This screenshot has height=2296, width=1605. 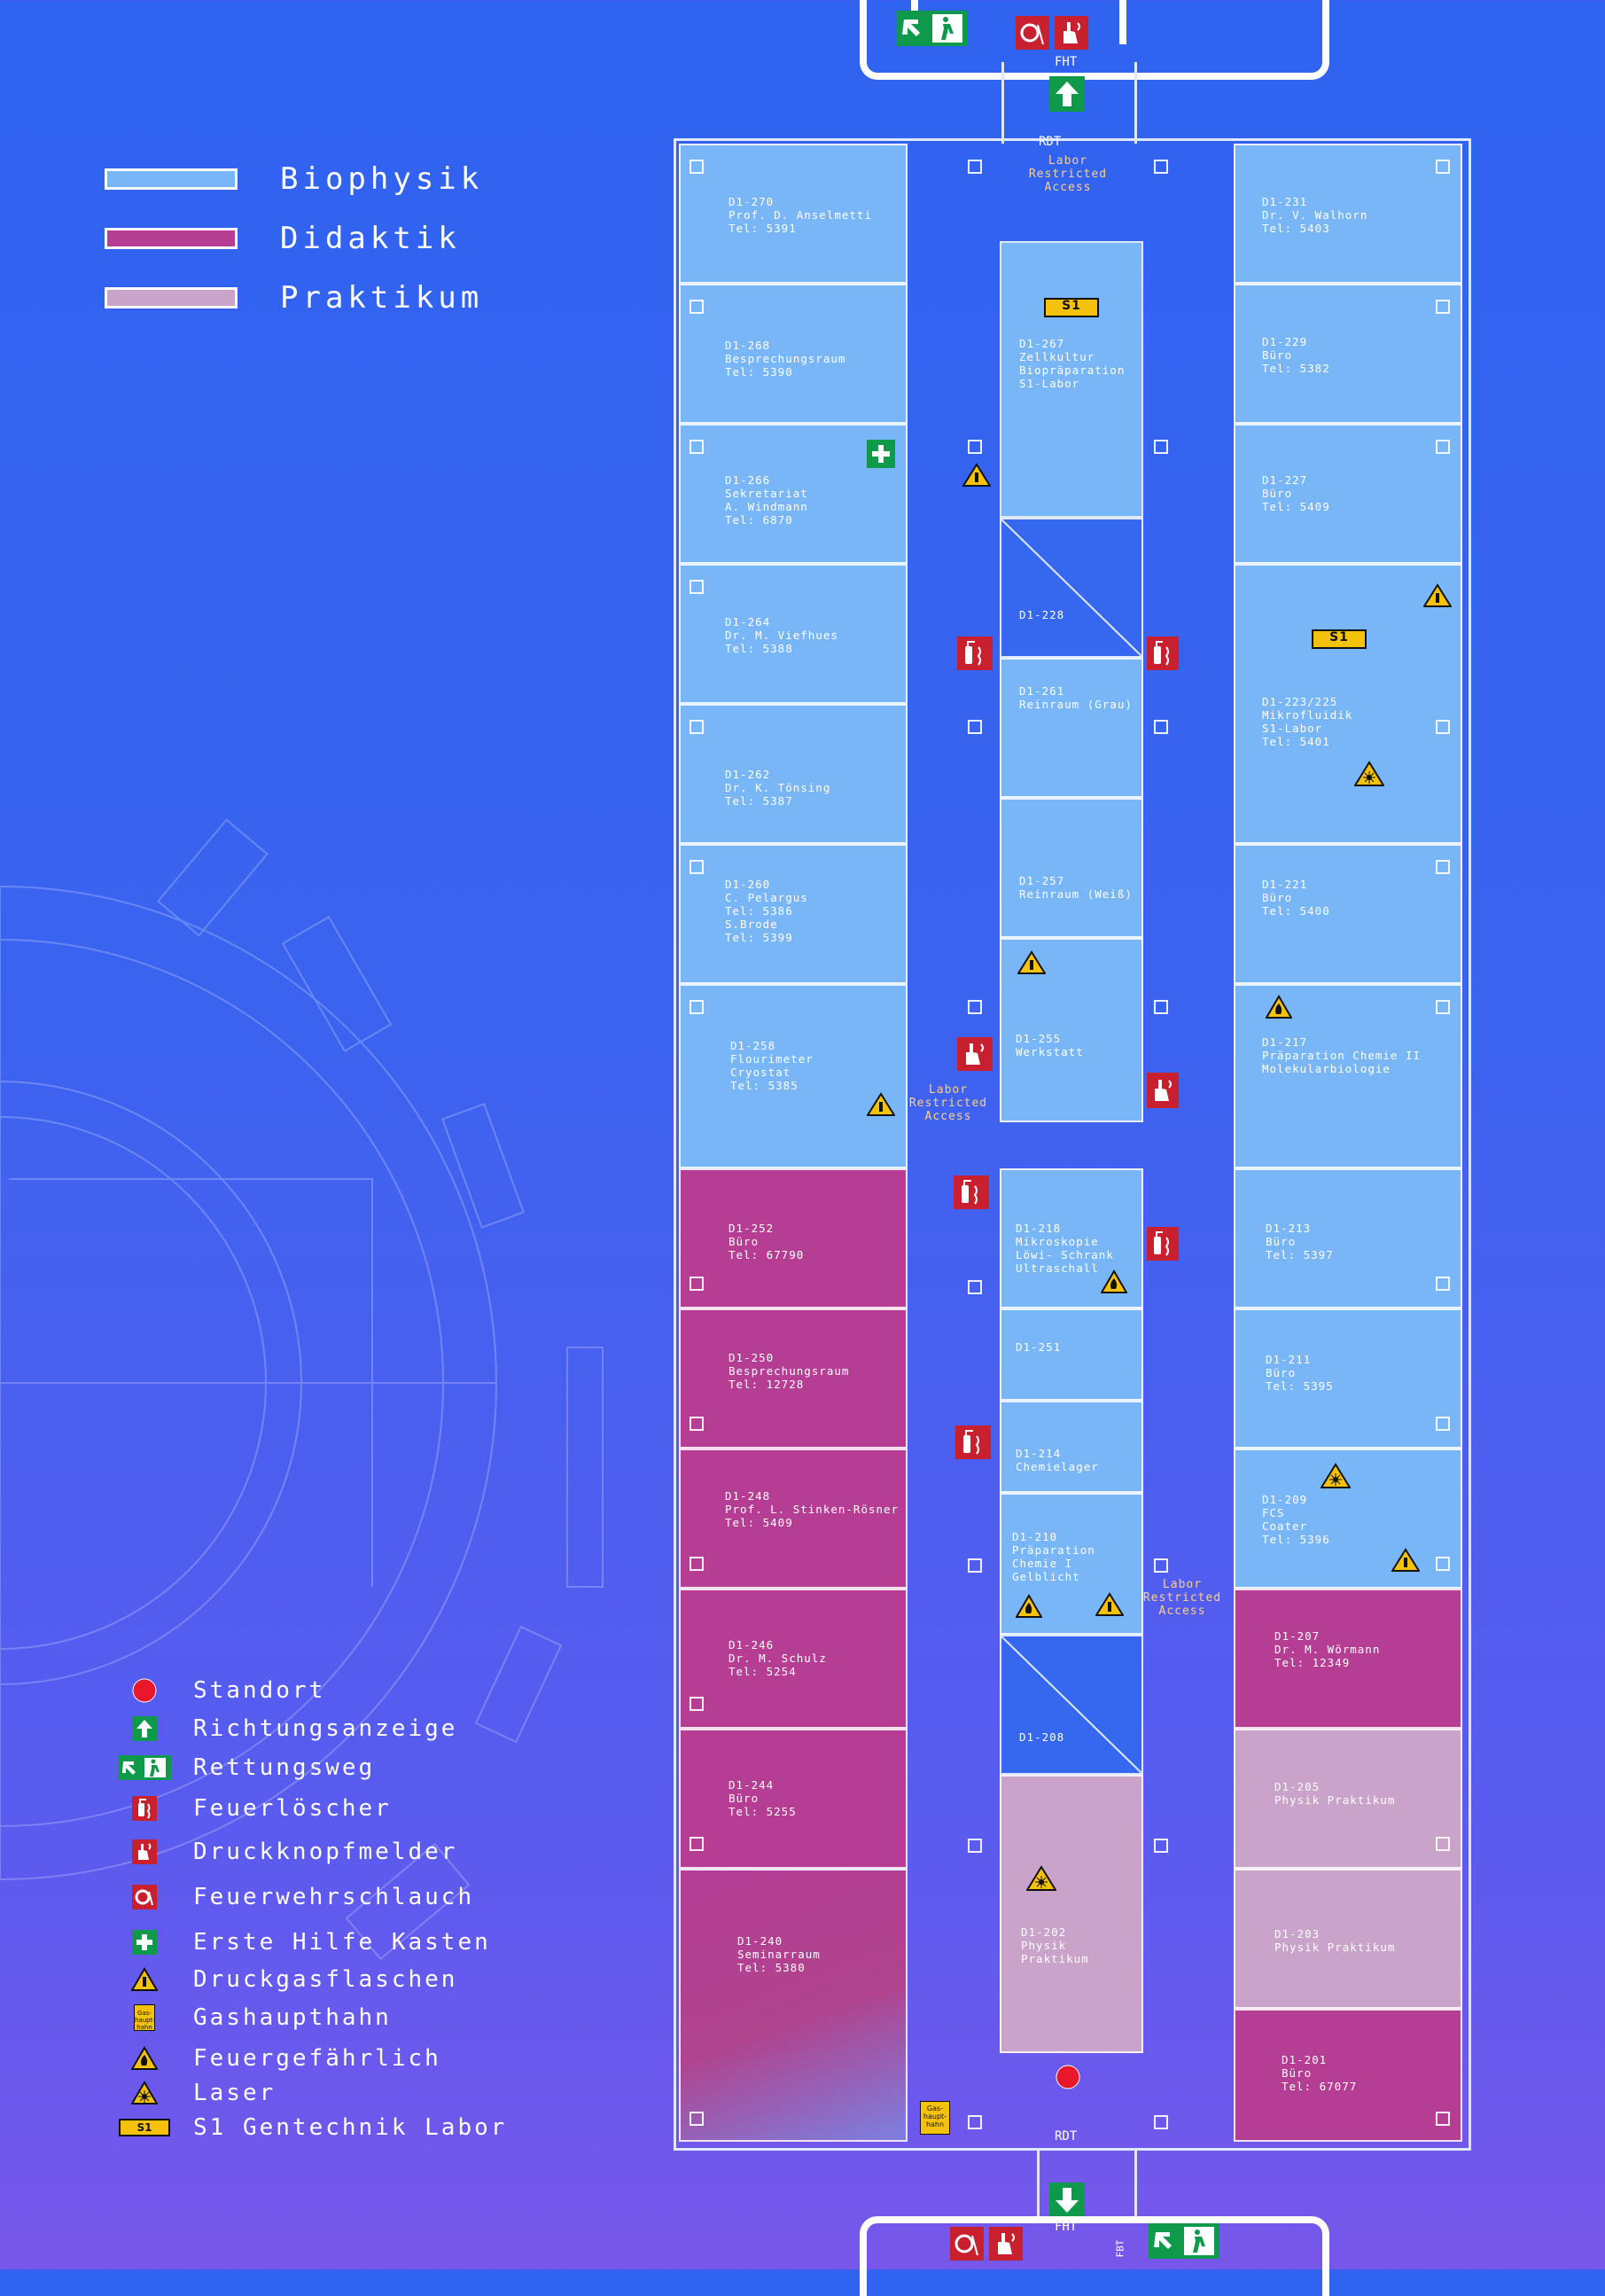 What do you see at coordinates (342, 1942) in the screenshot?
I see `legend-label: Erste Hilfe Kasten` at bounding box center [342, 1942].